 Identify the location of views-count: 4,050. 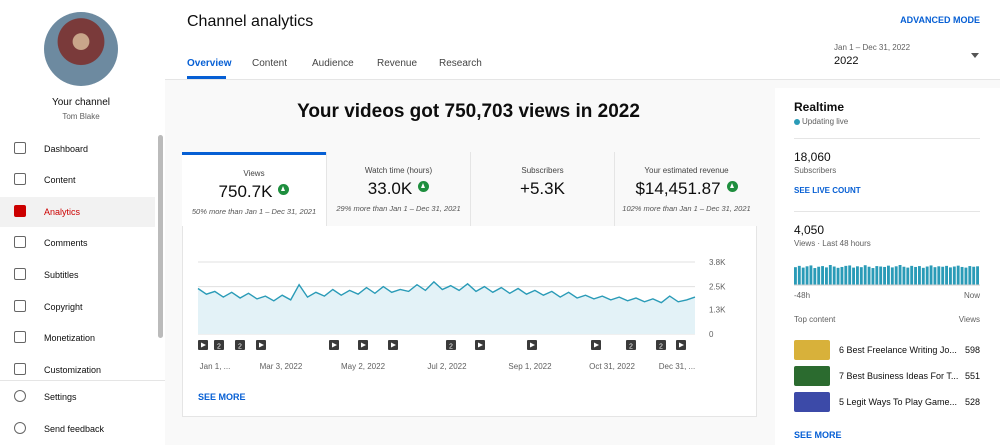
(809, 230).